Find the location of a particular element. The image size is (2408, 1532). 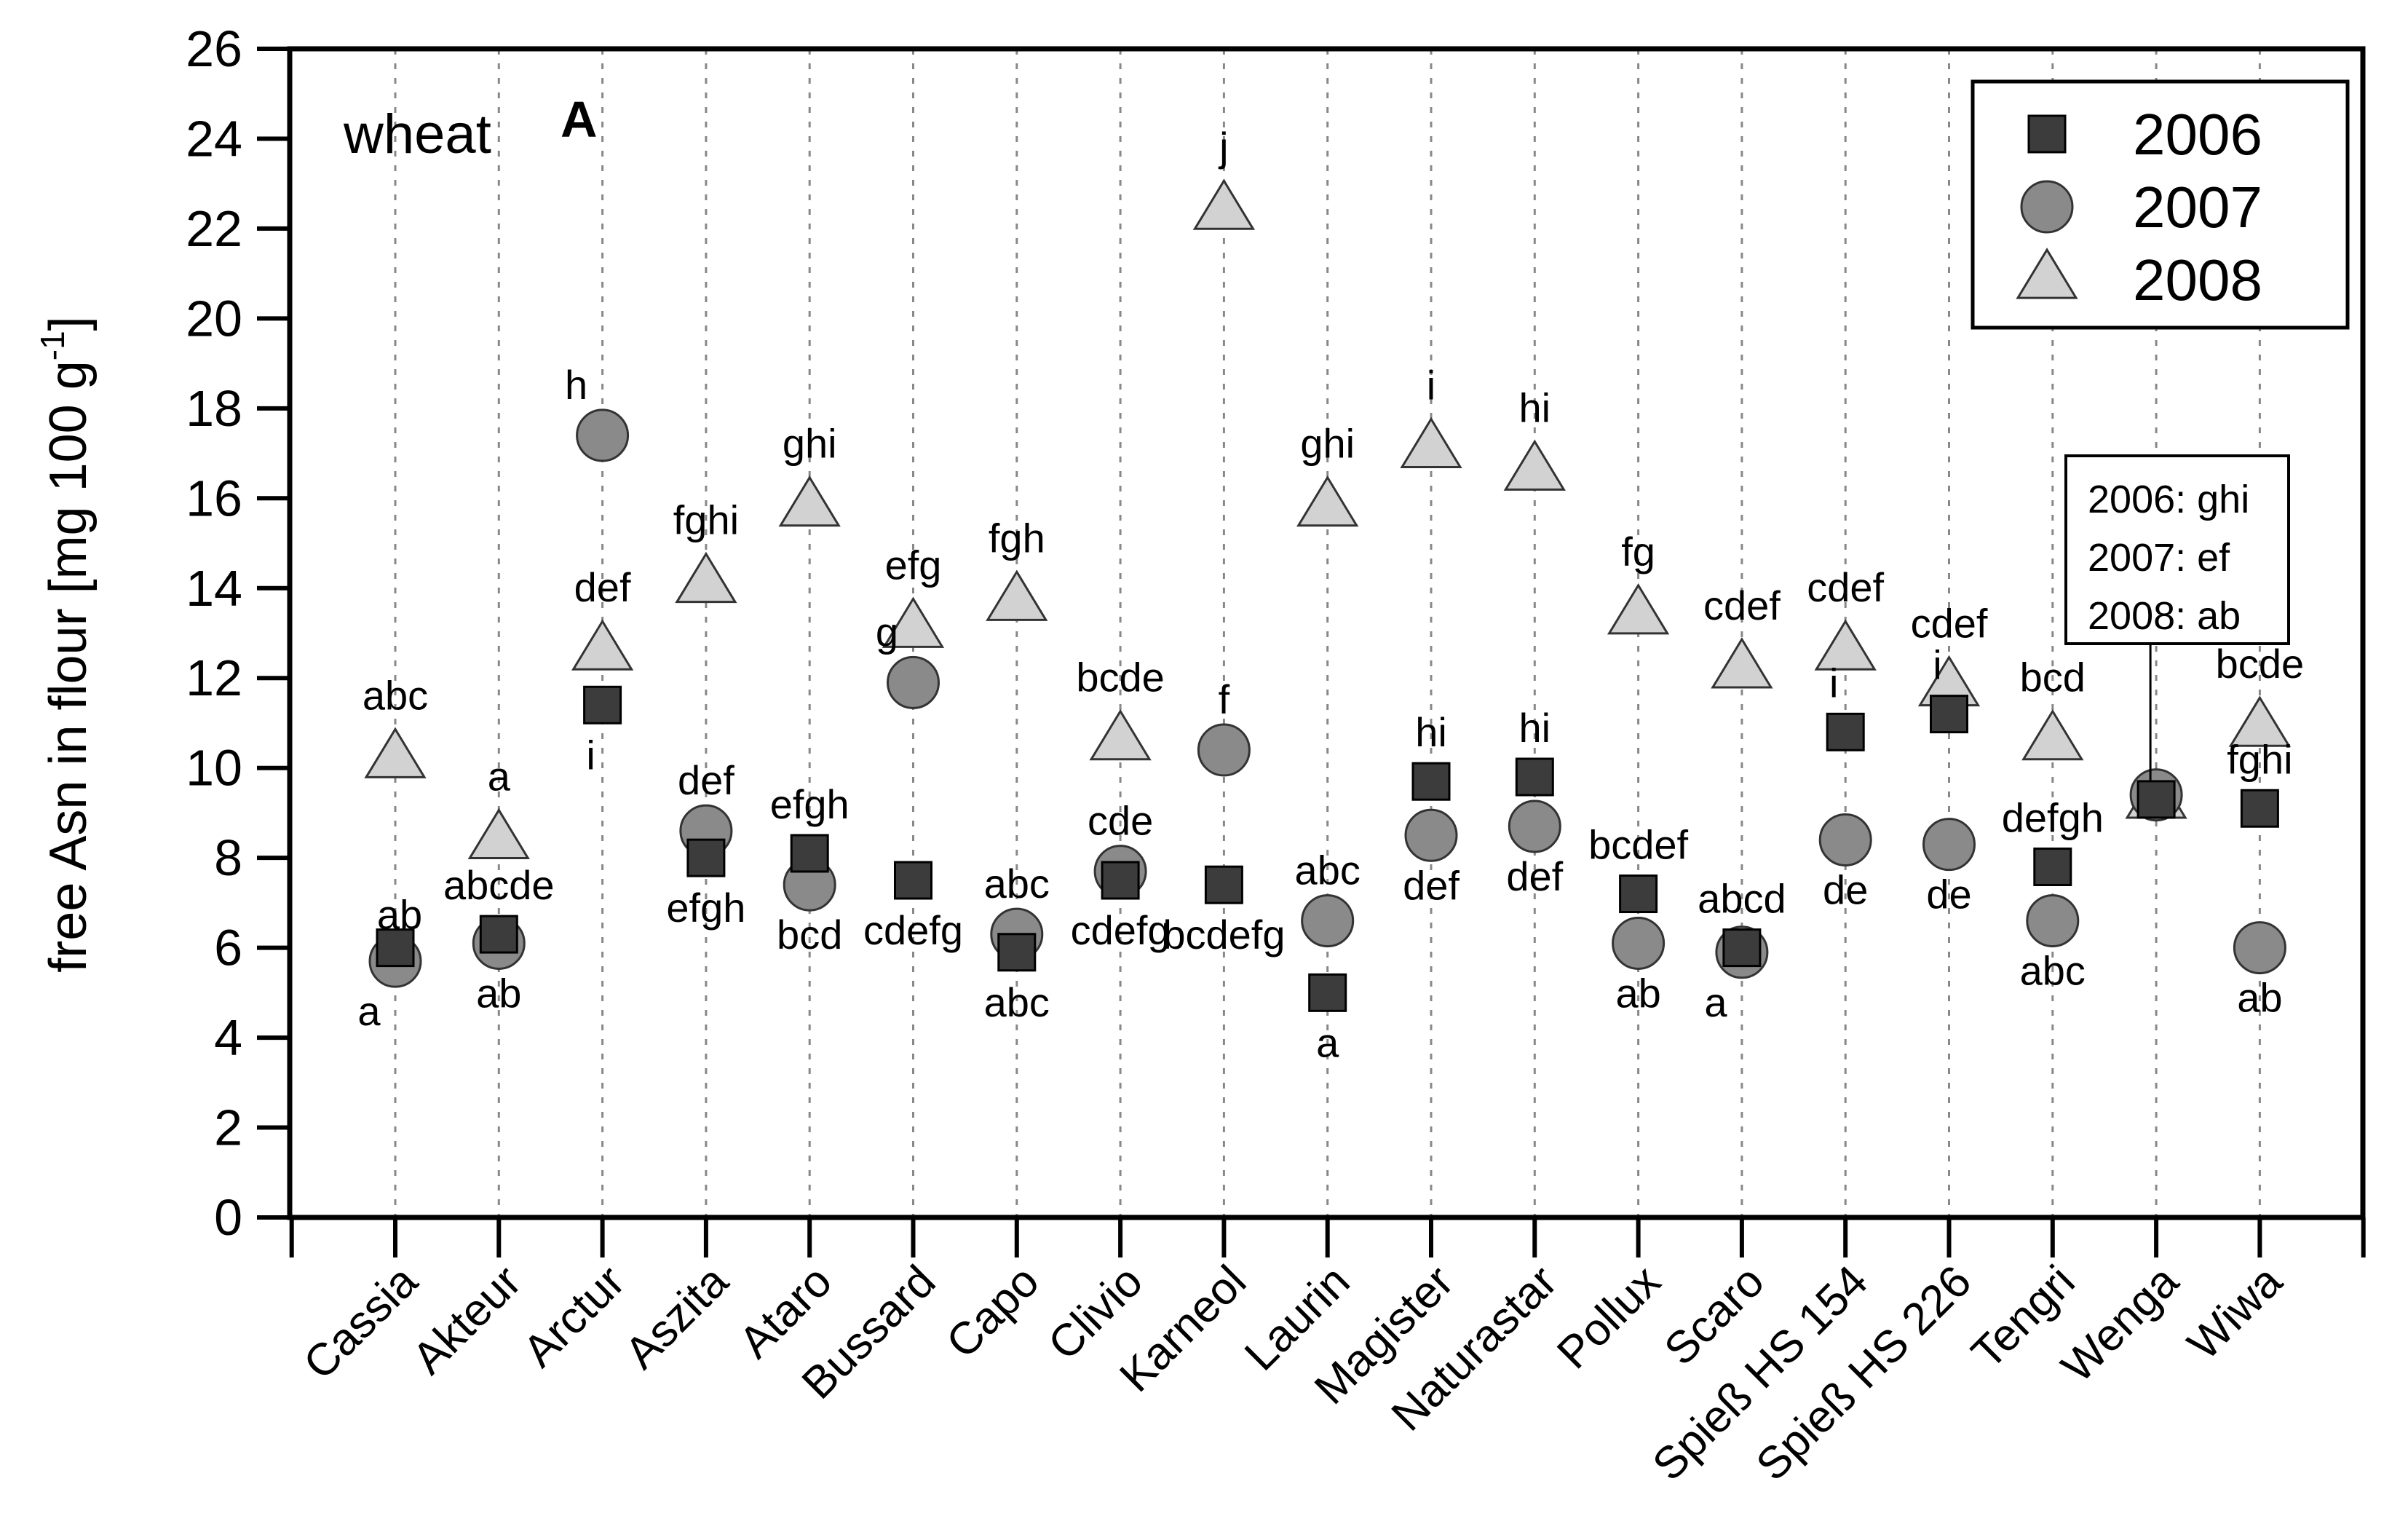

letter-2008: bcde is located at coordinates (1120, 677).